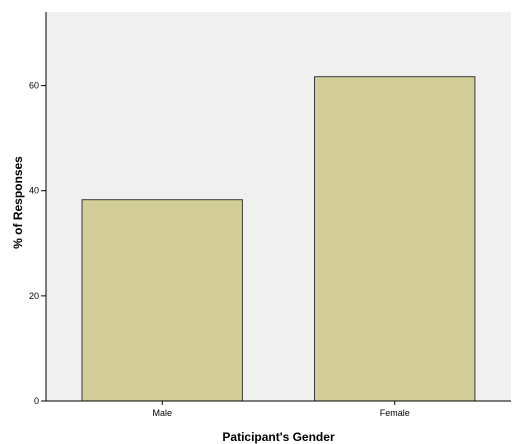  What do you see at coordinates (162, 413) in the screenshot?
I see `x-tick-label: Male` at bounding box center [162, 413].